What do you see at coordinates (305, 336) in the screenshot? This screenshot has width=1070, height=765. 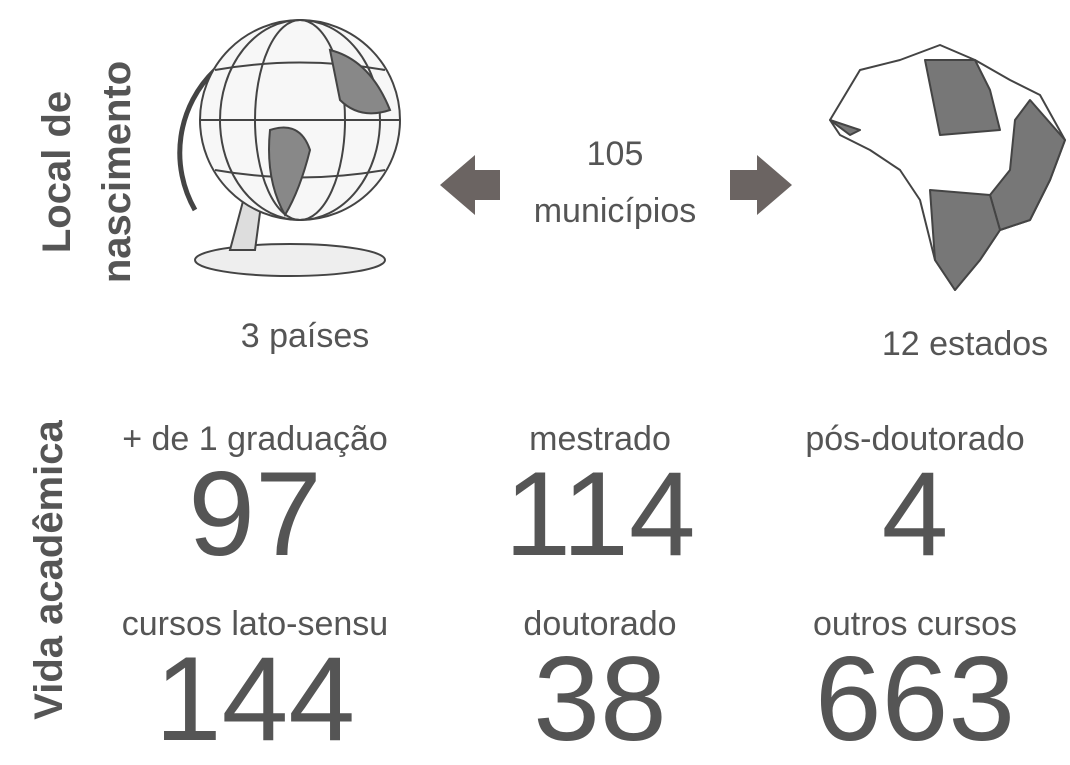 I see `countries: 3 países` at bounding box center [305, 336].